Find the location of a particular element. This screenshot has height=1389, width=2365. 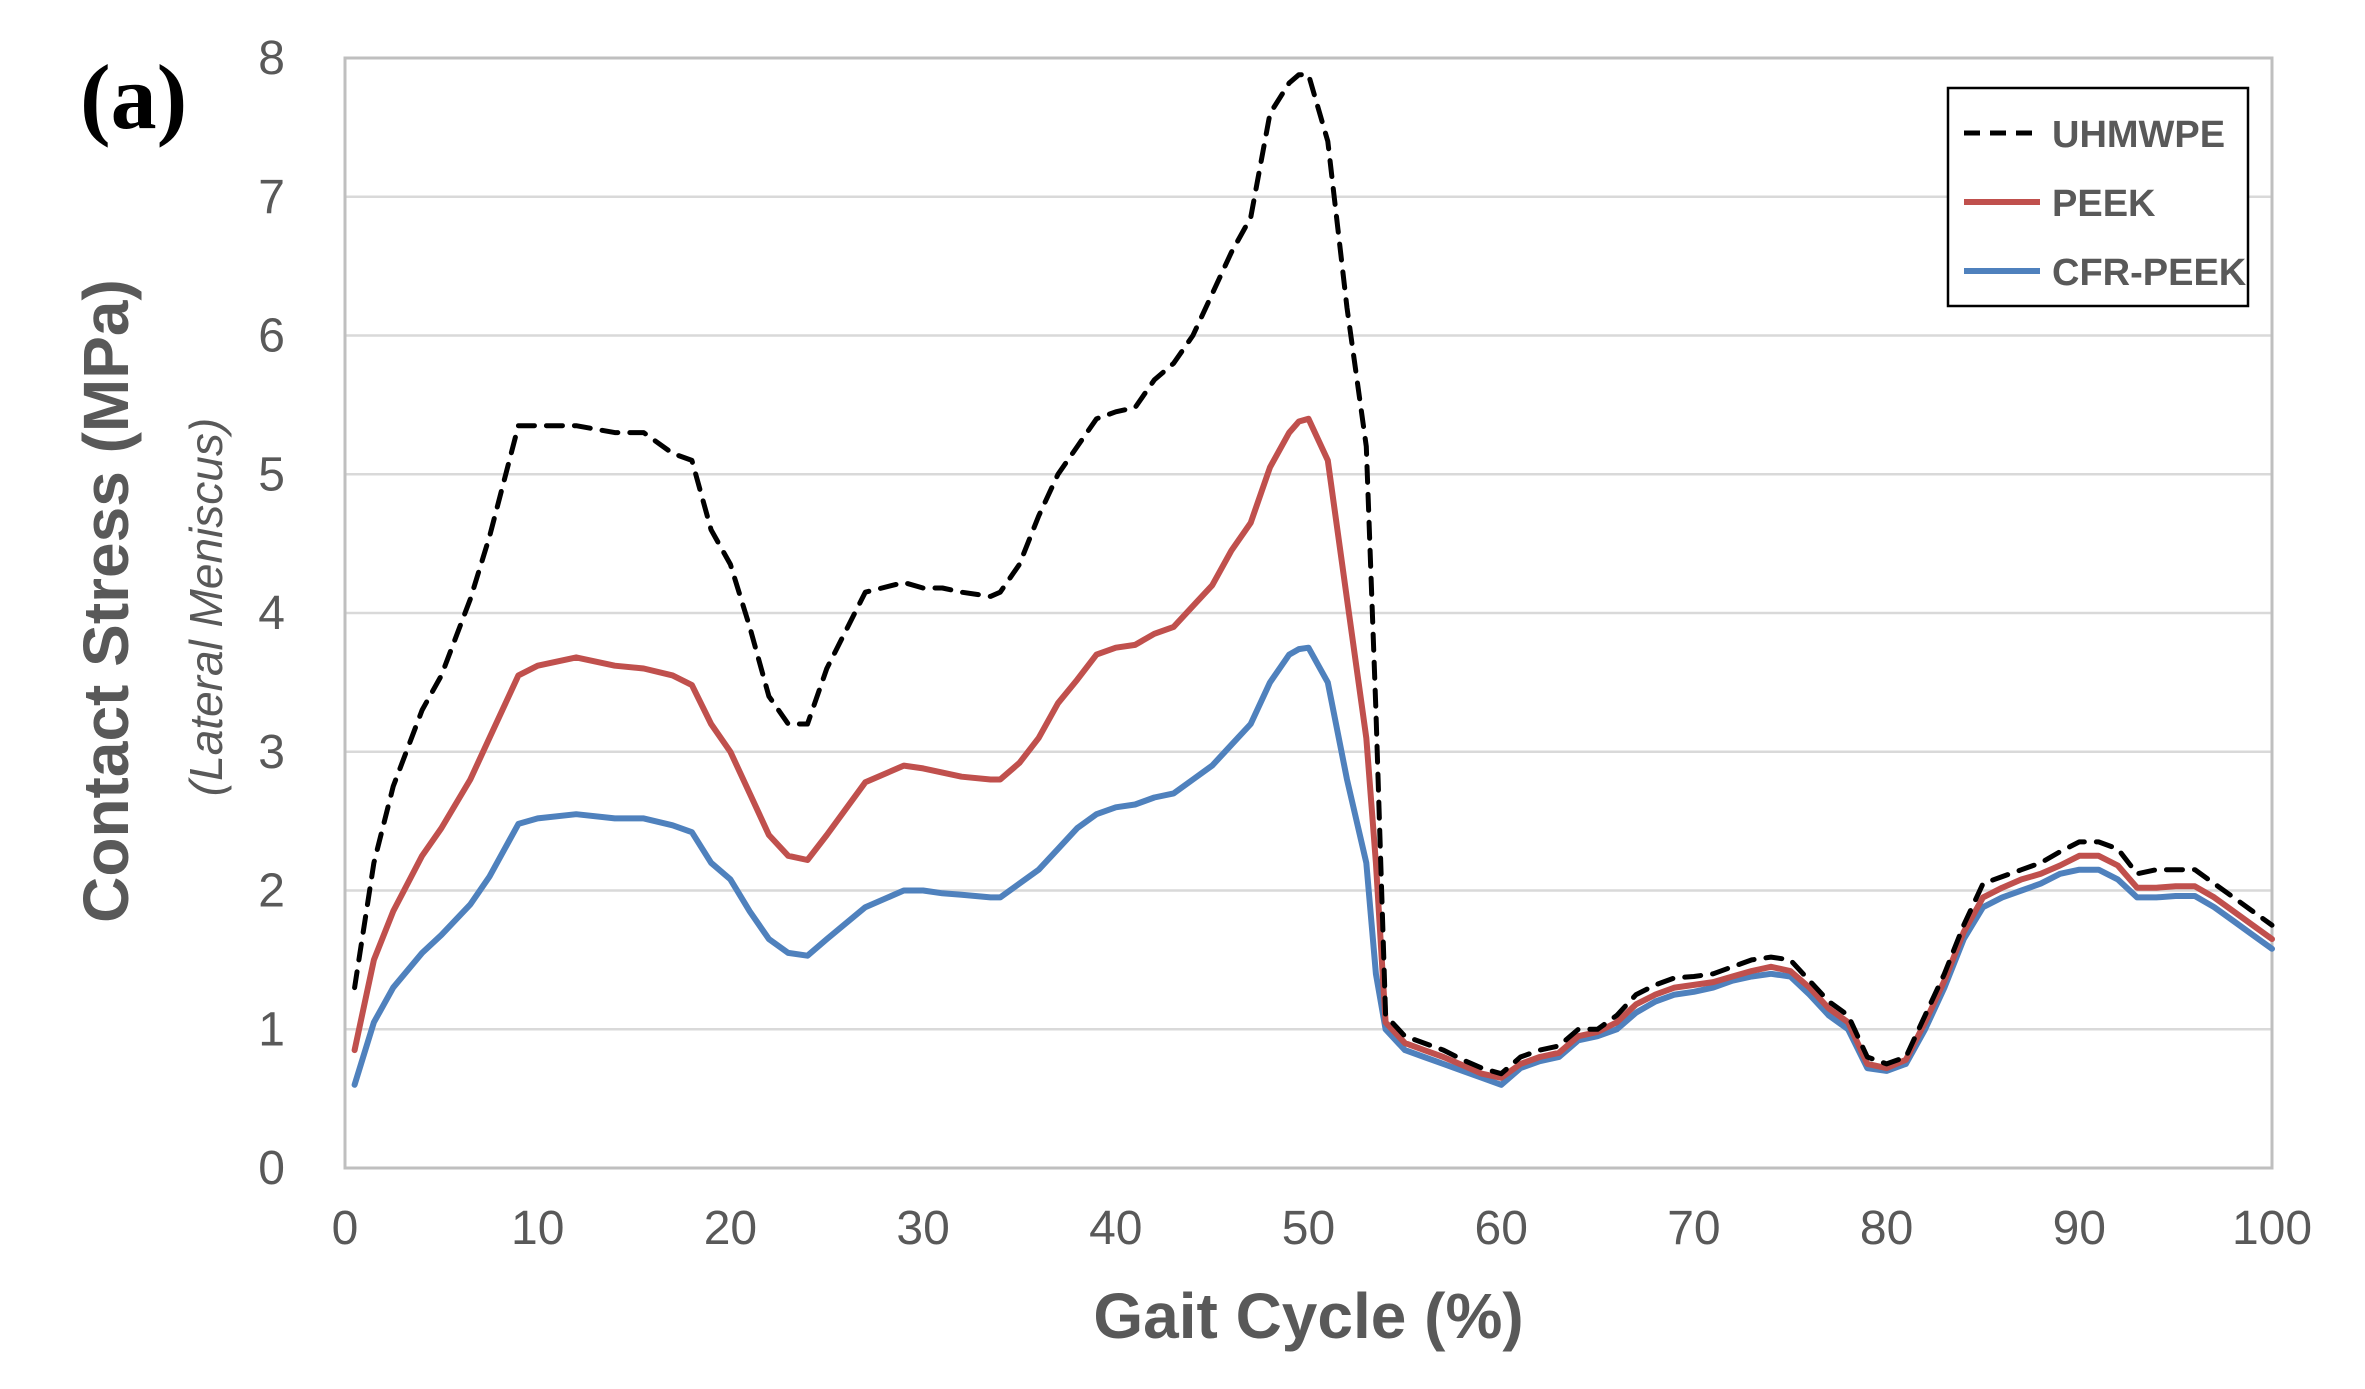

y-tick-label: 0 is located at coordinates (271, 1168).